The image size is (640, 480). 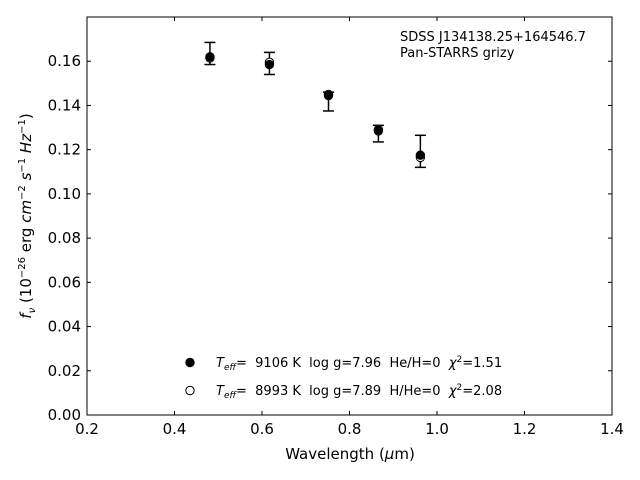 What do you see at coordinates (64, 61) in the screenshot?
I see `y-tick-label: 0.16` at bounding box center [64, 61].